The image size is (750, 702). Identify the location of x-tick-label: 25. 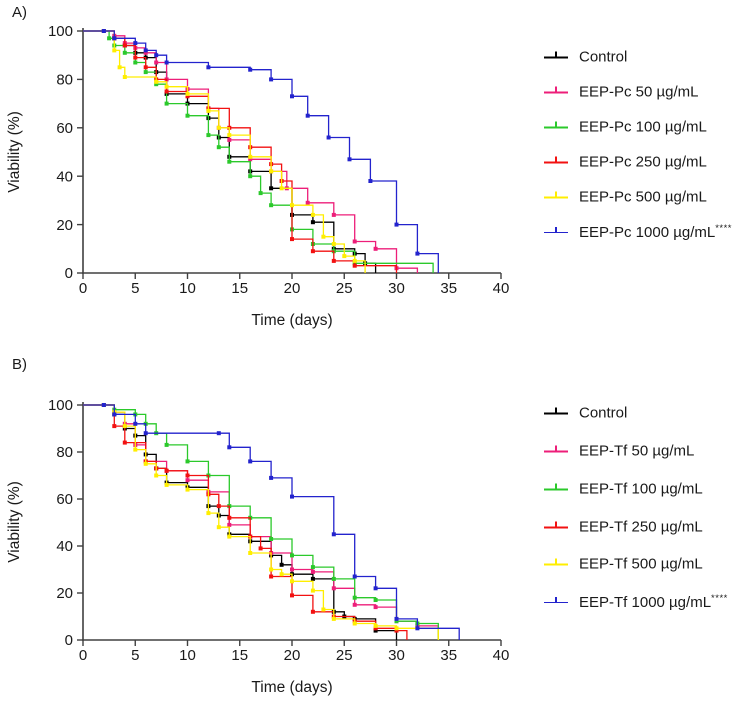
(344, 655).